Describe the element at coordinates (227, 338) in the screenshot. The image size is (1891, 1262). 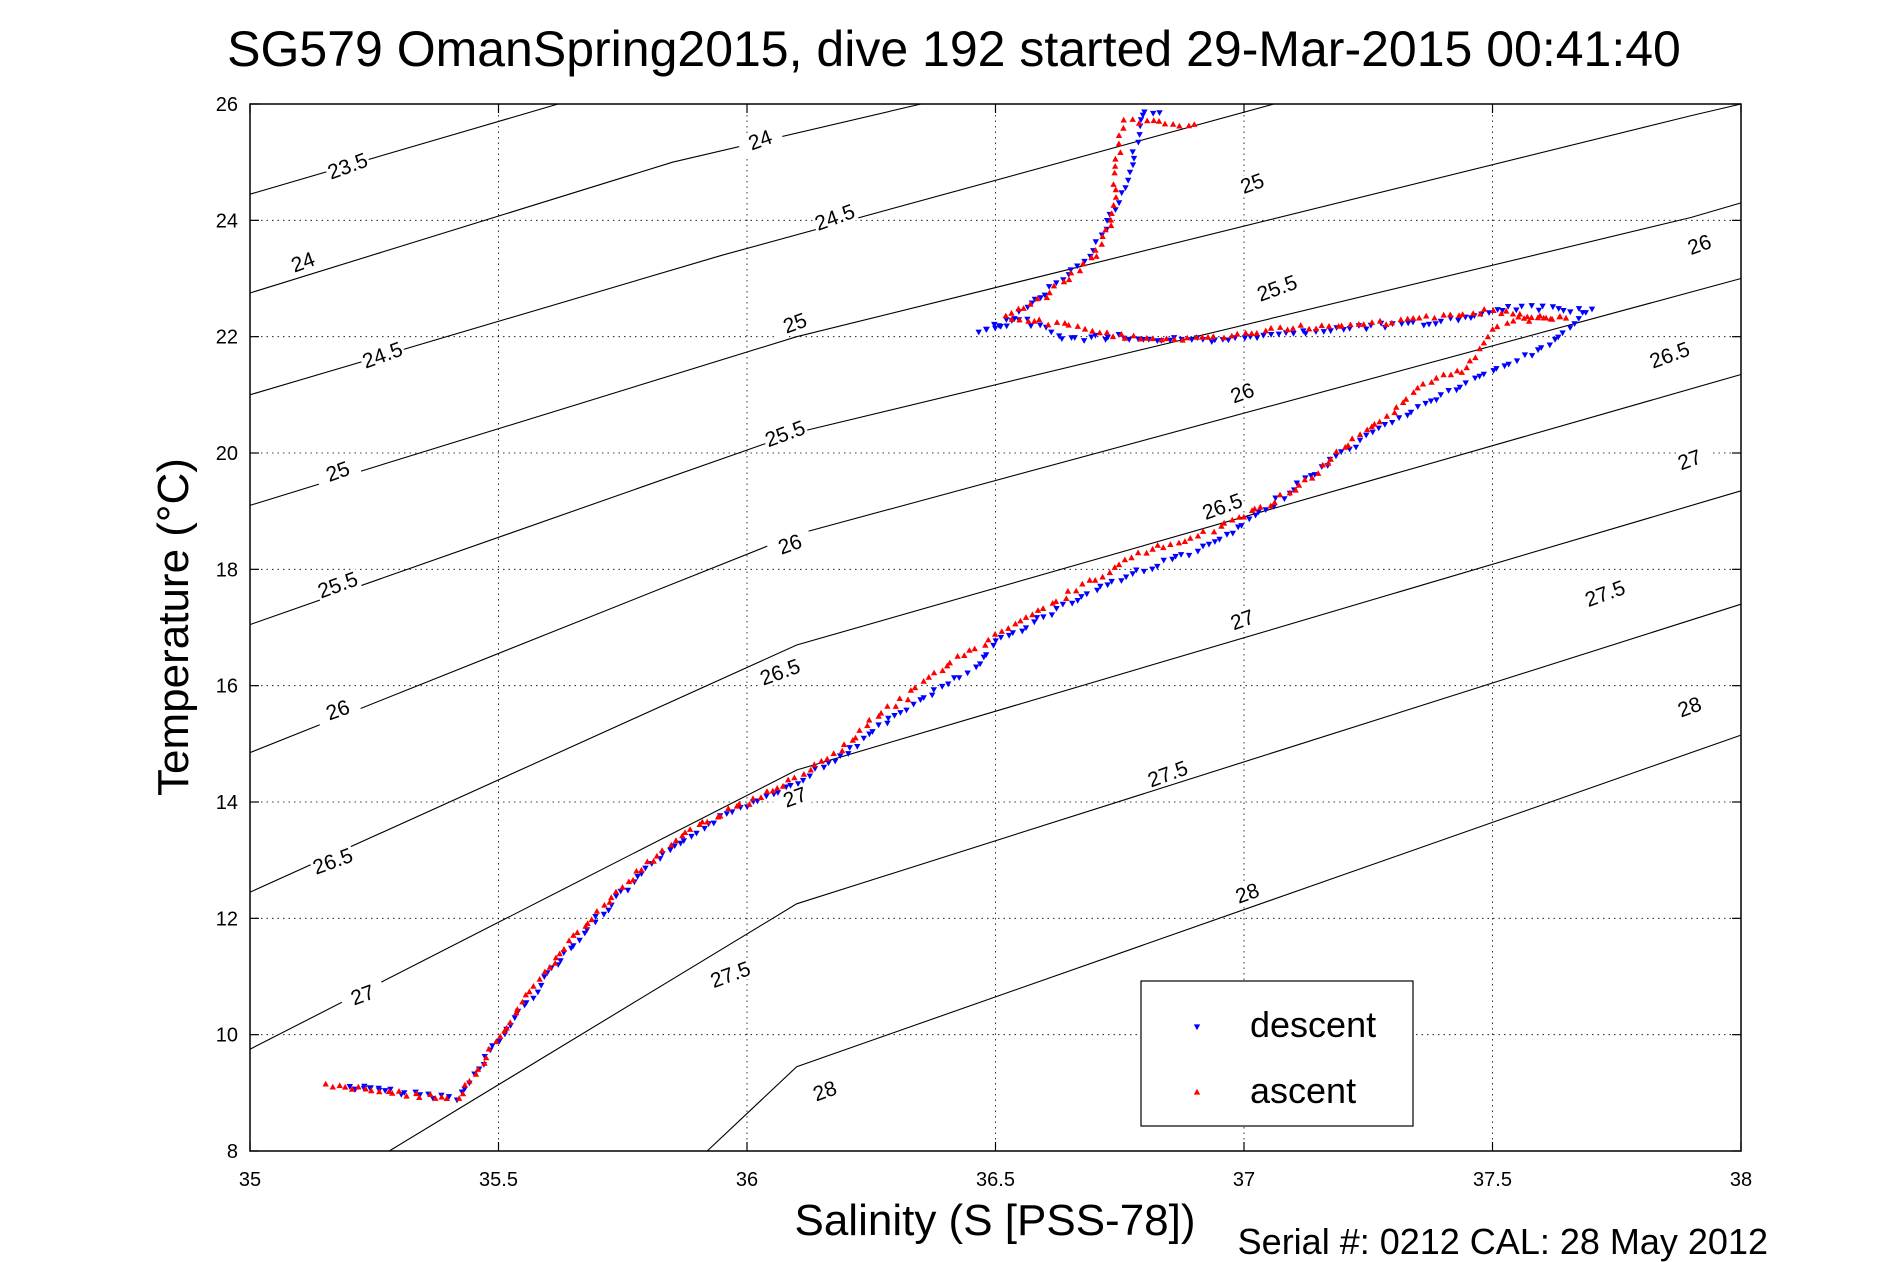
I see `y-tick-label: 22` at that location.